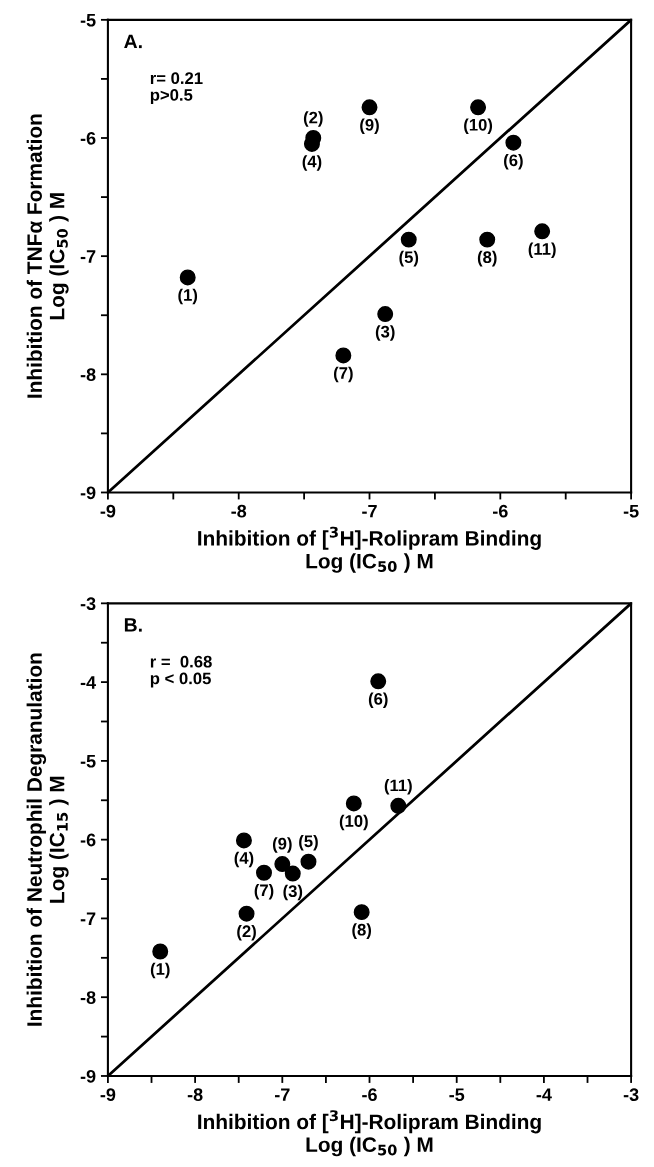 Image resolution: width=654 pixels, height=1167 pixels. What do you see at coordinates (133, 41) in the screenshot?
I see `text: A.` at bounding box center [133, 41].